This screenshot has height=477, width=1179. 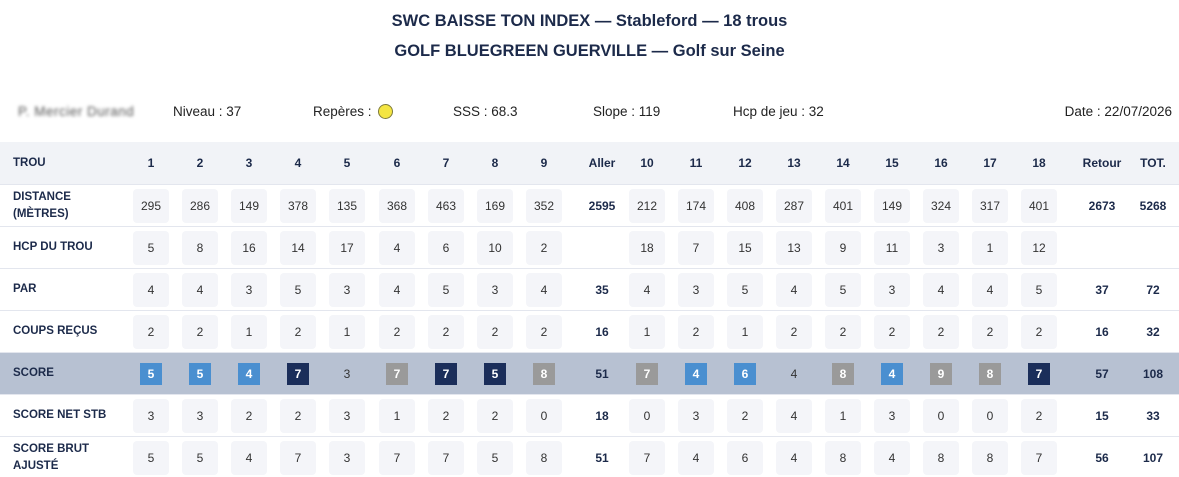 I want to click on slope-value: Slope : 119, so click(x=627, y=111).